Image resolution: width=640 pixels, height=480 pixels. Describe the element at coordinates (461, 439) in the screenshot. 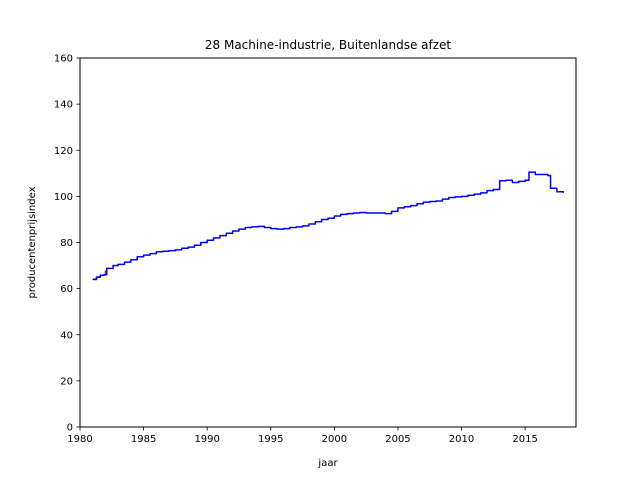

I see `x-tick-label: 2010` at that location.